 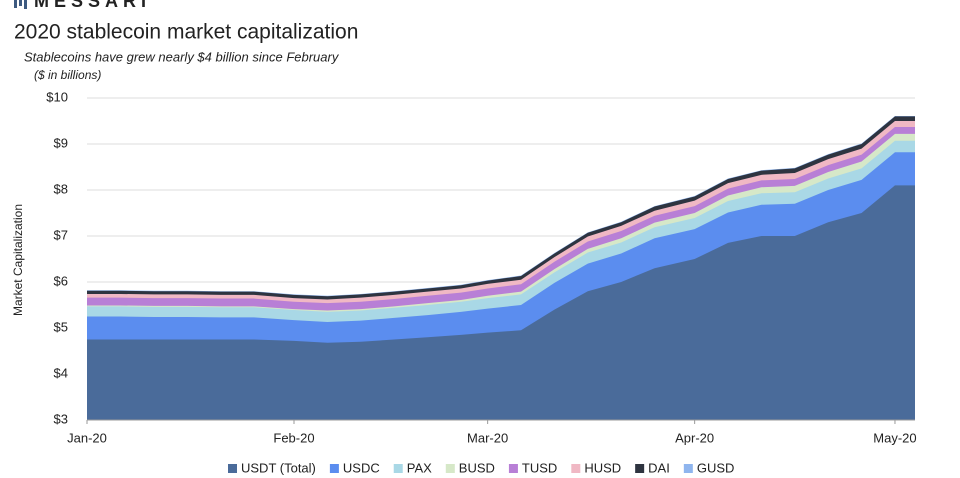 I want to click on x-tick-label: Jan-20, so click(x=87, y=437).